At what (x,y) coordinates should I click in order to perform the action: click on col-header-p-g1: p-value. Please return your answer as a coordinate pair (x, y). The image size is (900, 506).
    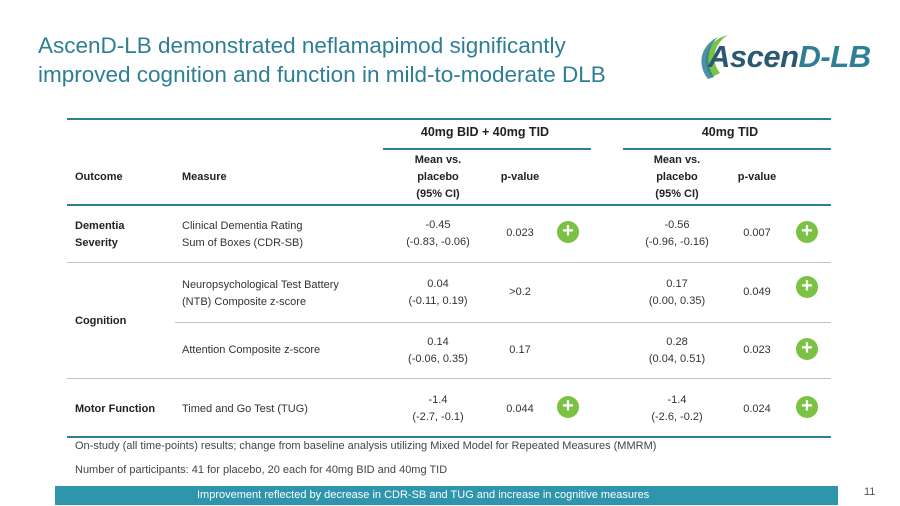
    Looking at the image, I should click on (520, 177).